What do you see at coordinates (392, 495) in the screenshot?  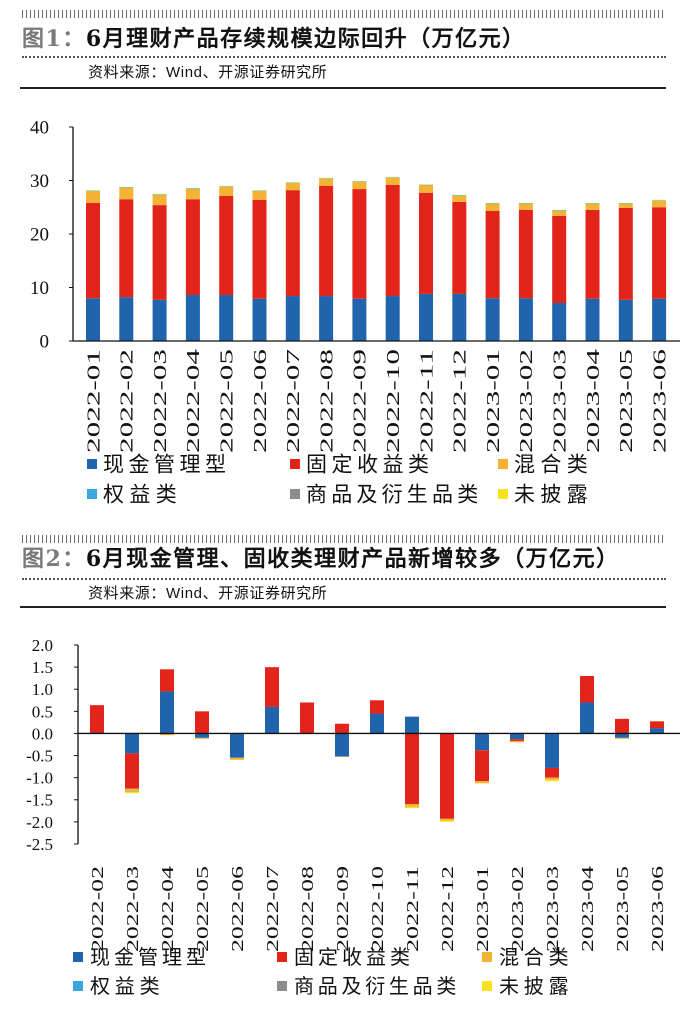 I see `legend-label: 商品及衍生品类` at bounding box center [392, 495].